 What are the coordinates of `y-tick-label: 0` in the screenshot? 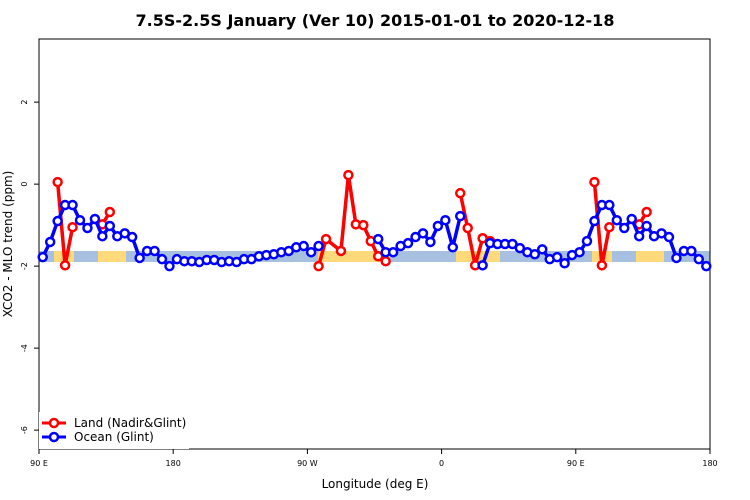 It's located at (24, 184).